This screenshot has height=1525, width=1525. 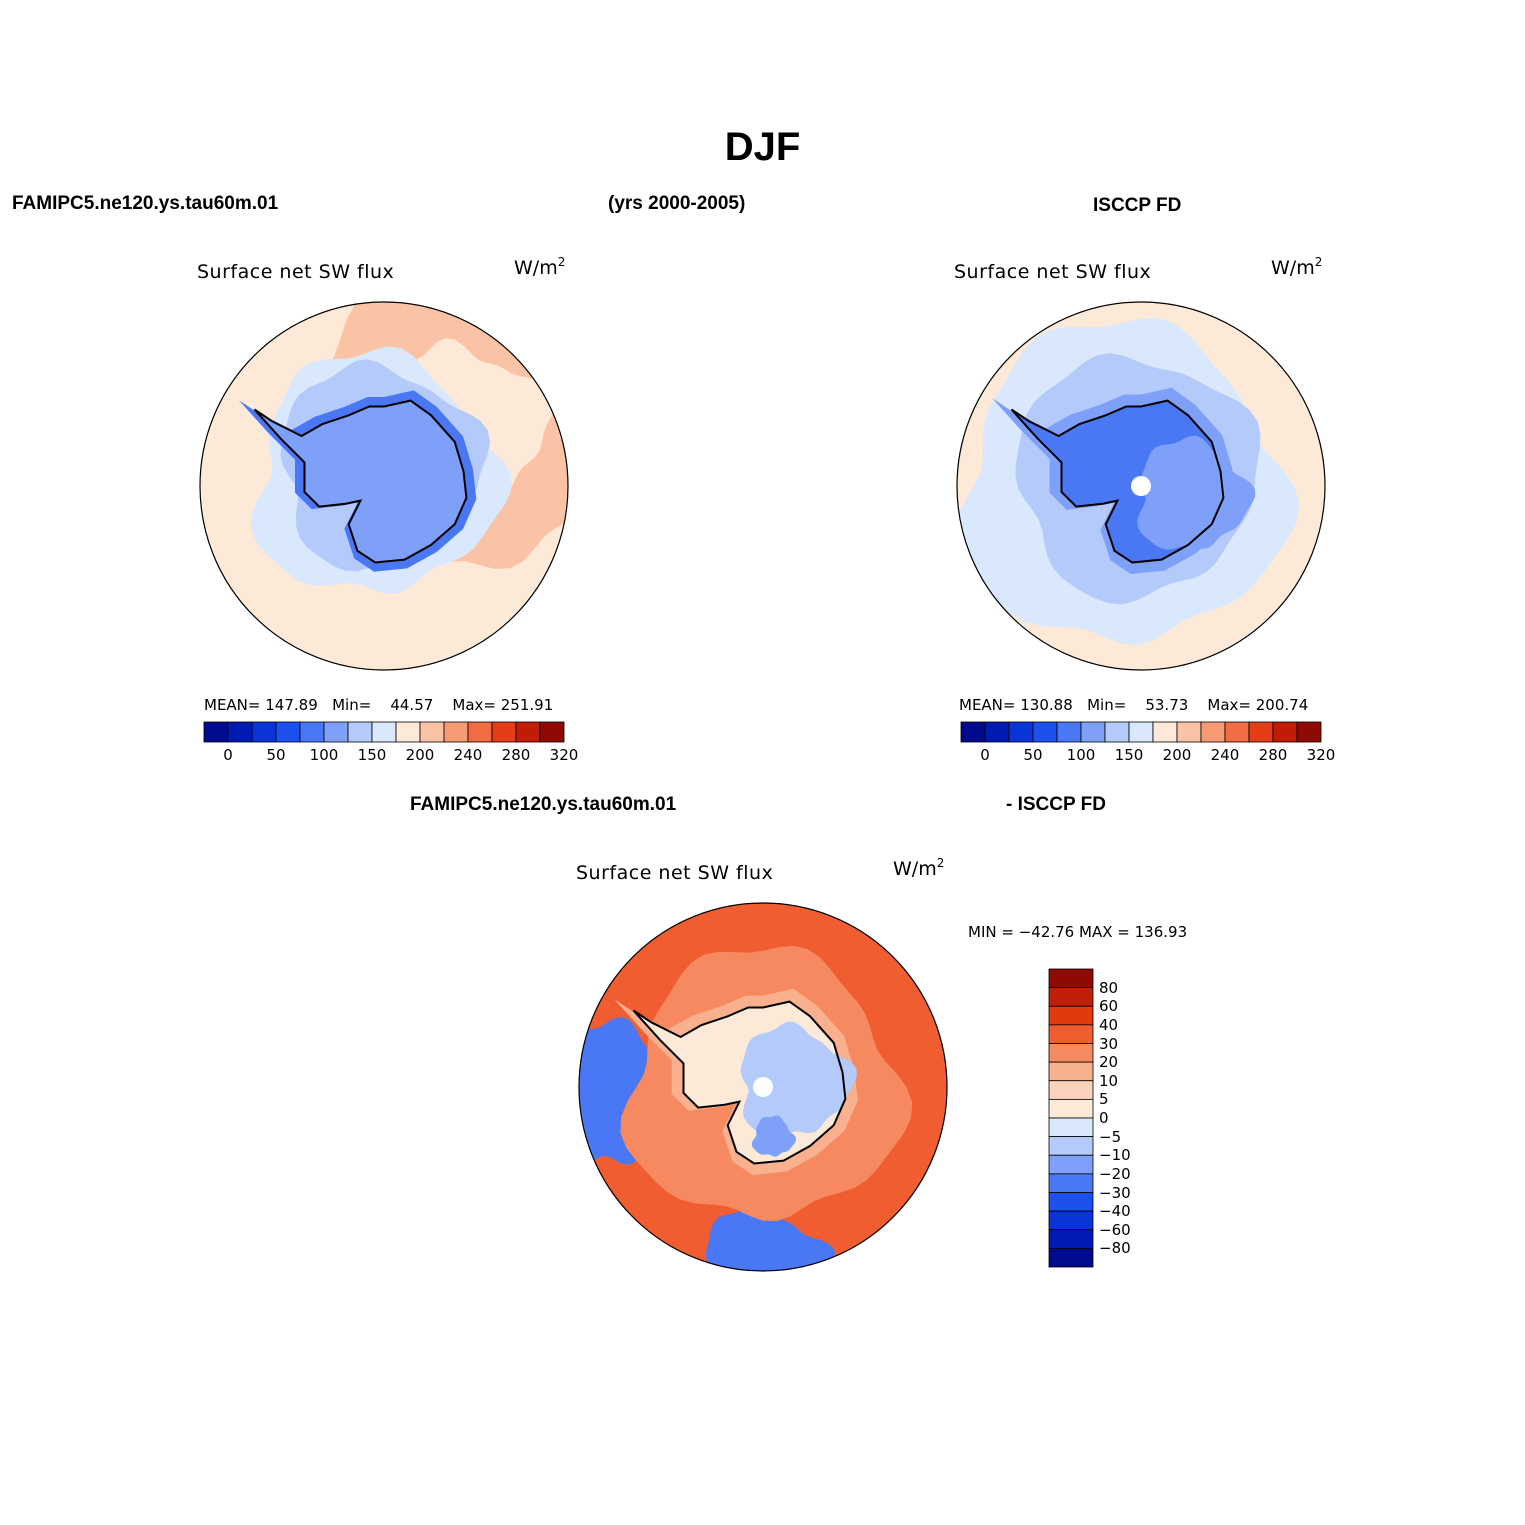 I want to click on min-label: MIN =, so click(x=991, y=932).